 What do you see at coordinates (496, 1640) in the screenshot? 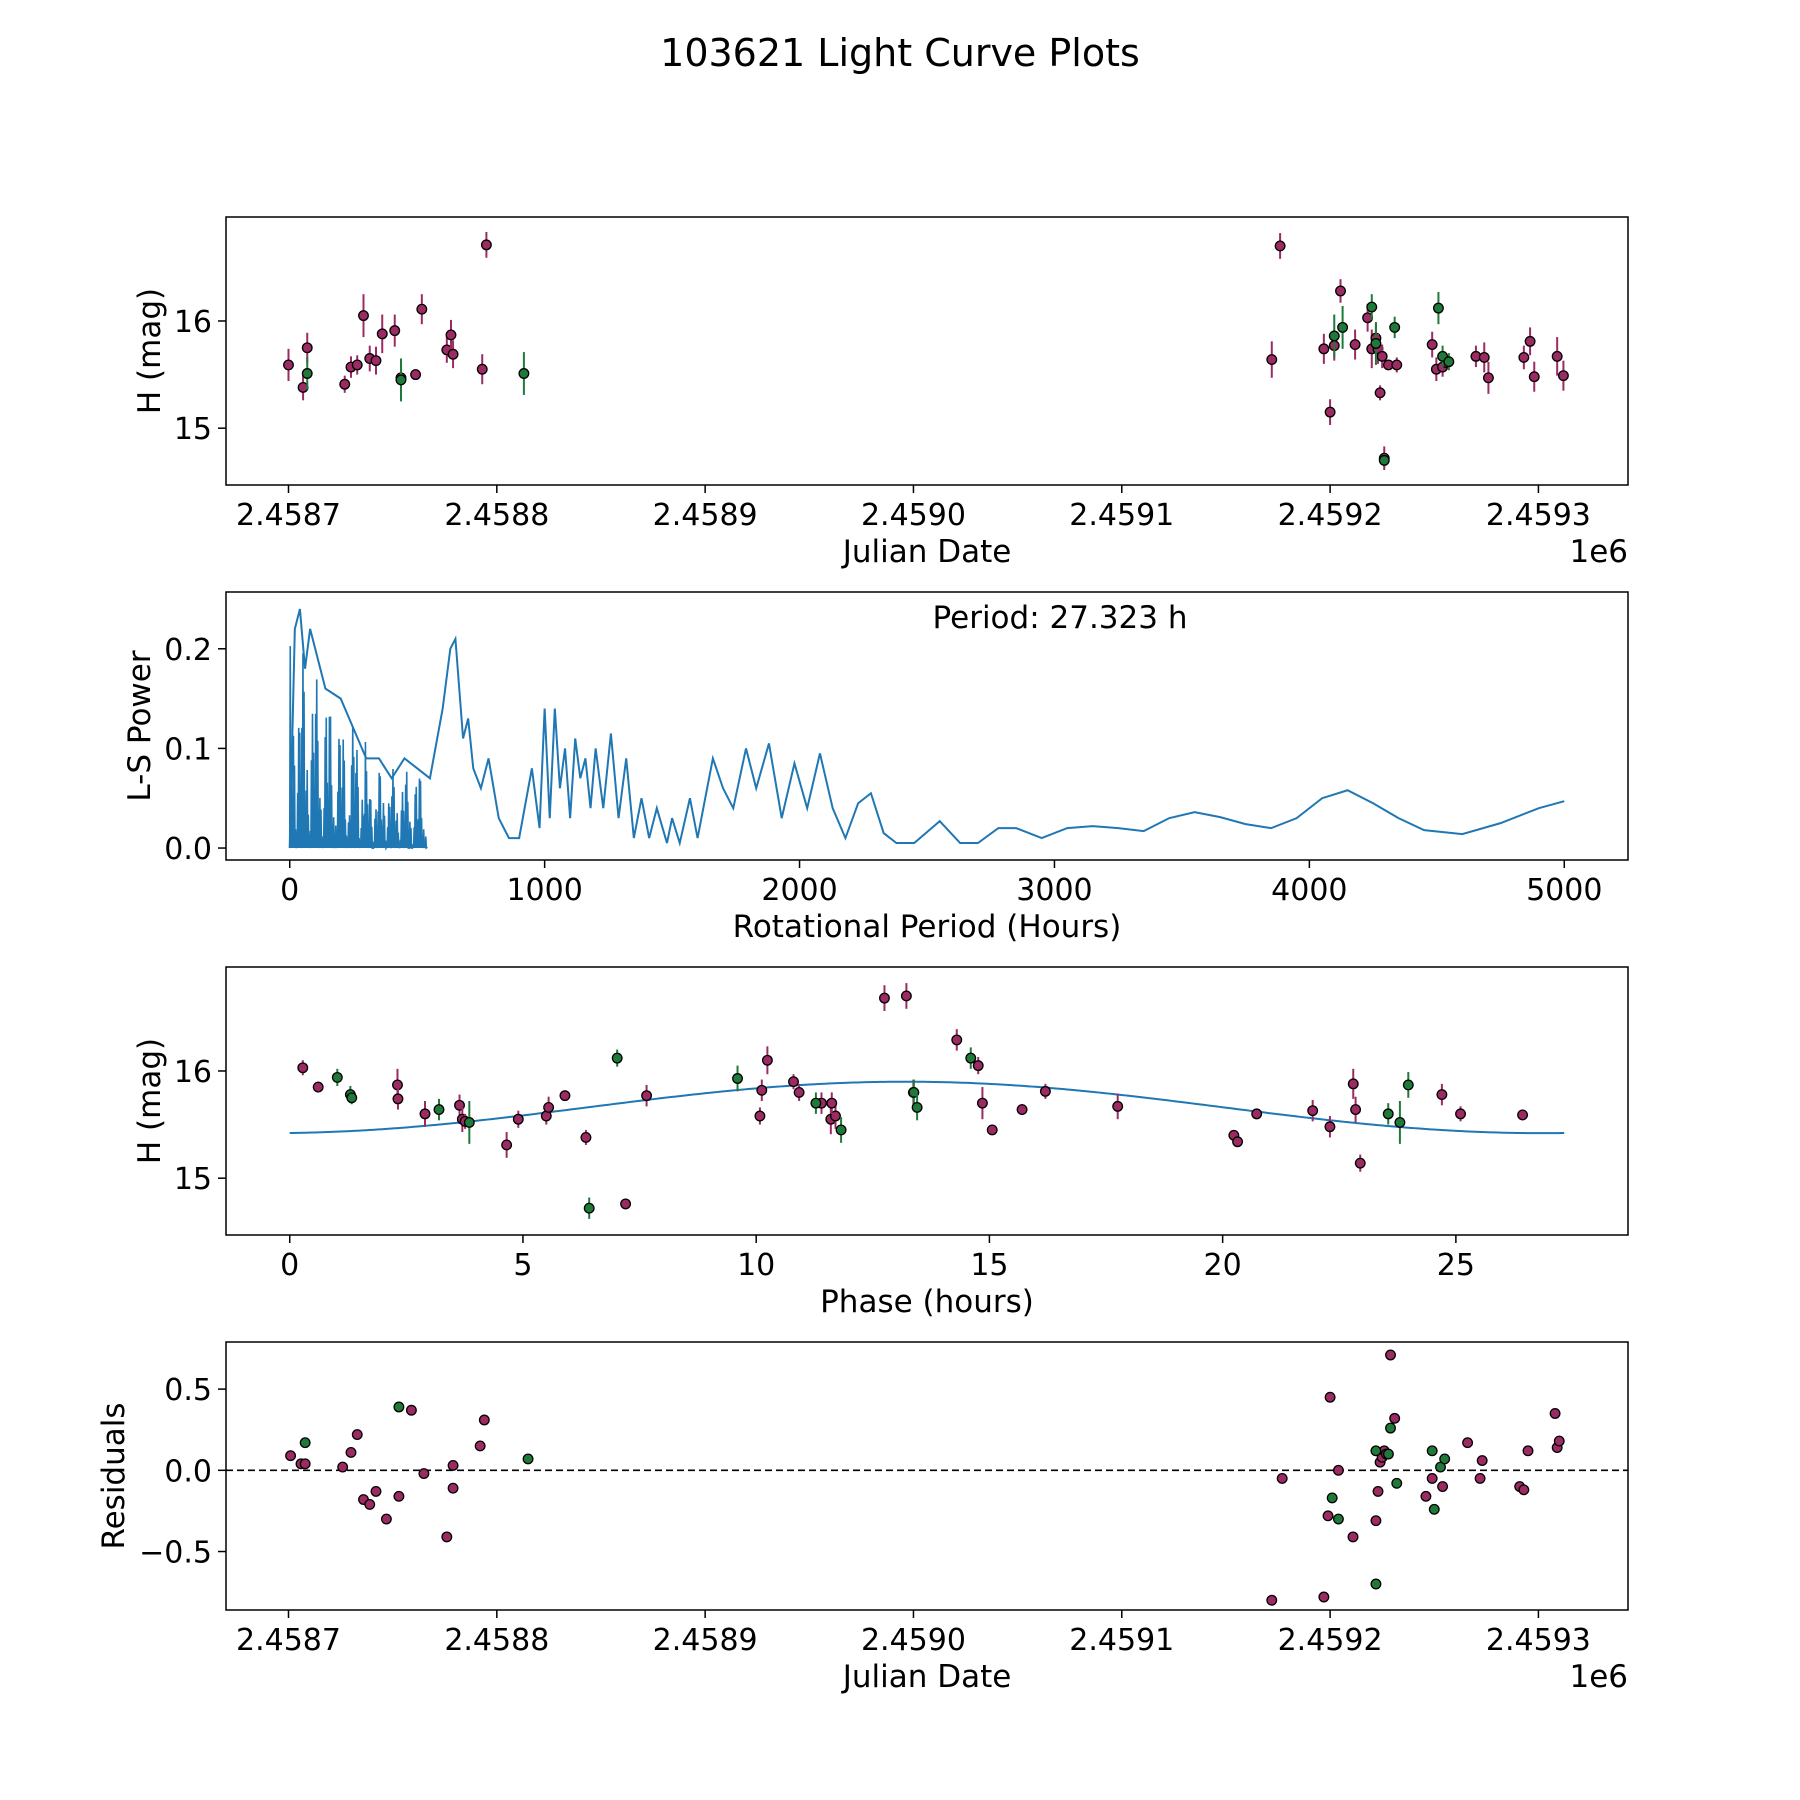
I see `residuals-xtick-label: 2.4588` at bounding box center [496, 1640].